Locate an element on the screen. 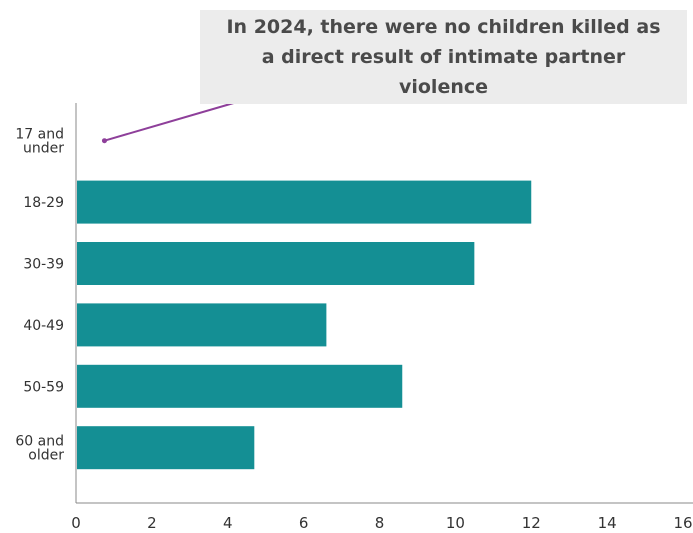  annotation-marker is located at coordinates (104, 141).